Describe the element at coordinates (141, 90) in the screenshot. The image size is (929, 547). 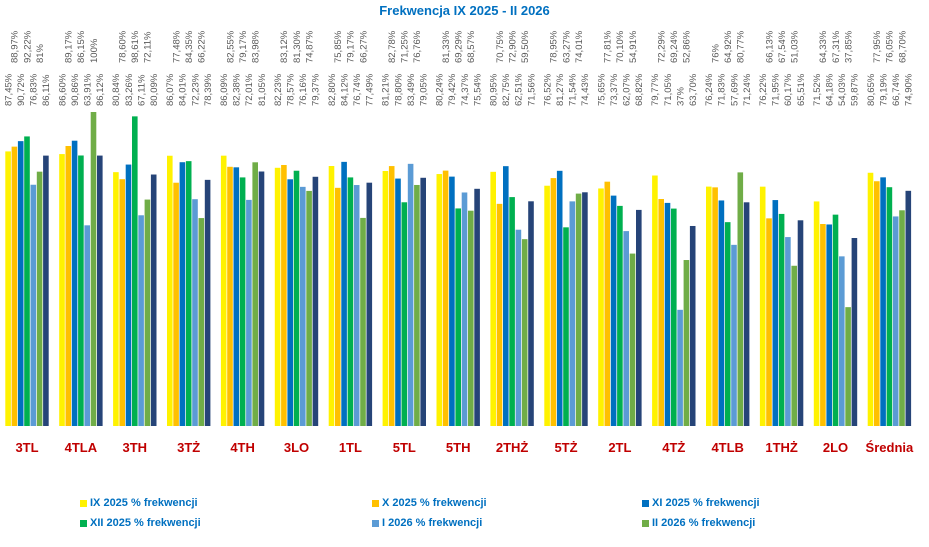
I see `data-label: 67,11%` at that location.